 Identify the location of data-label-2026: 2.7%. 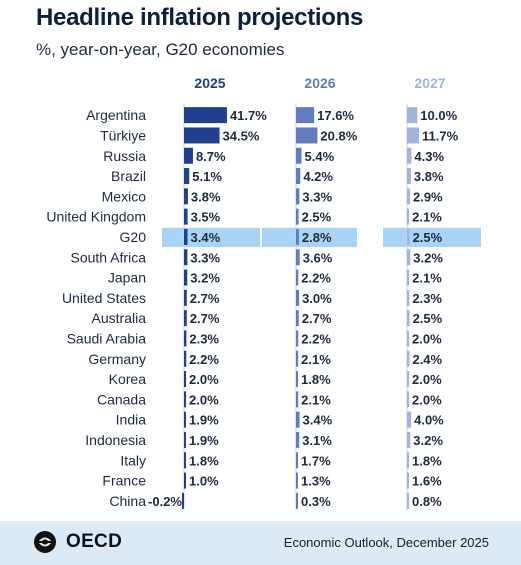
(317, 318).